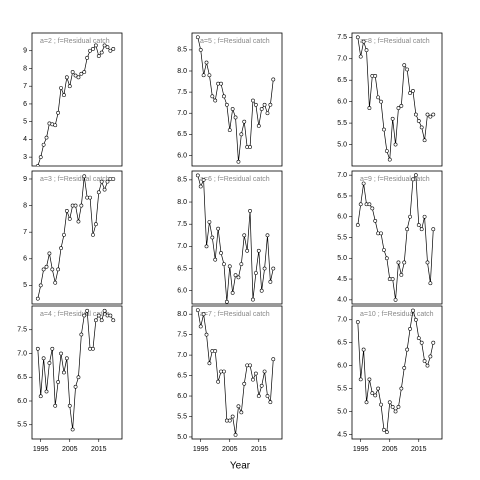 The image size is (480, 480). Describe the element at coordinates (342, 434) in the screenshot. I see `y-tick-label: 4.5` at that location.